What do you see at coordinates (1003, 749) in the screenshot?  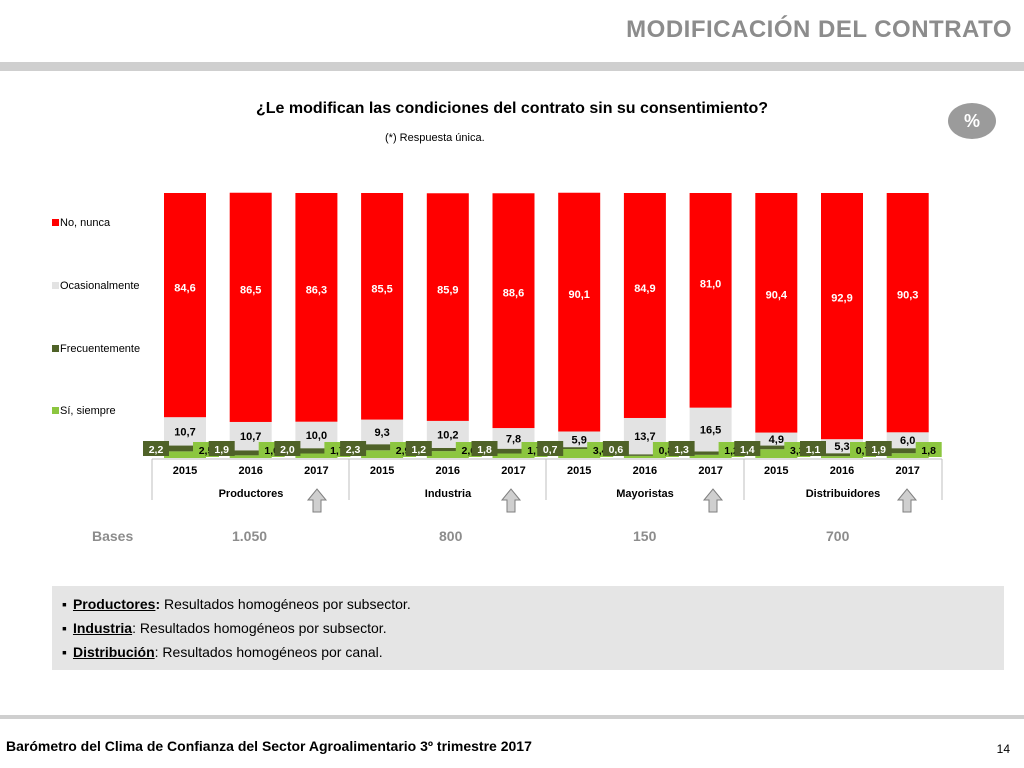 I see `page-number: 14` at bounding box center [1003, 749].